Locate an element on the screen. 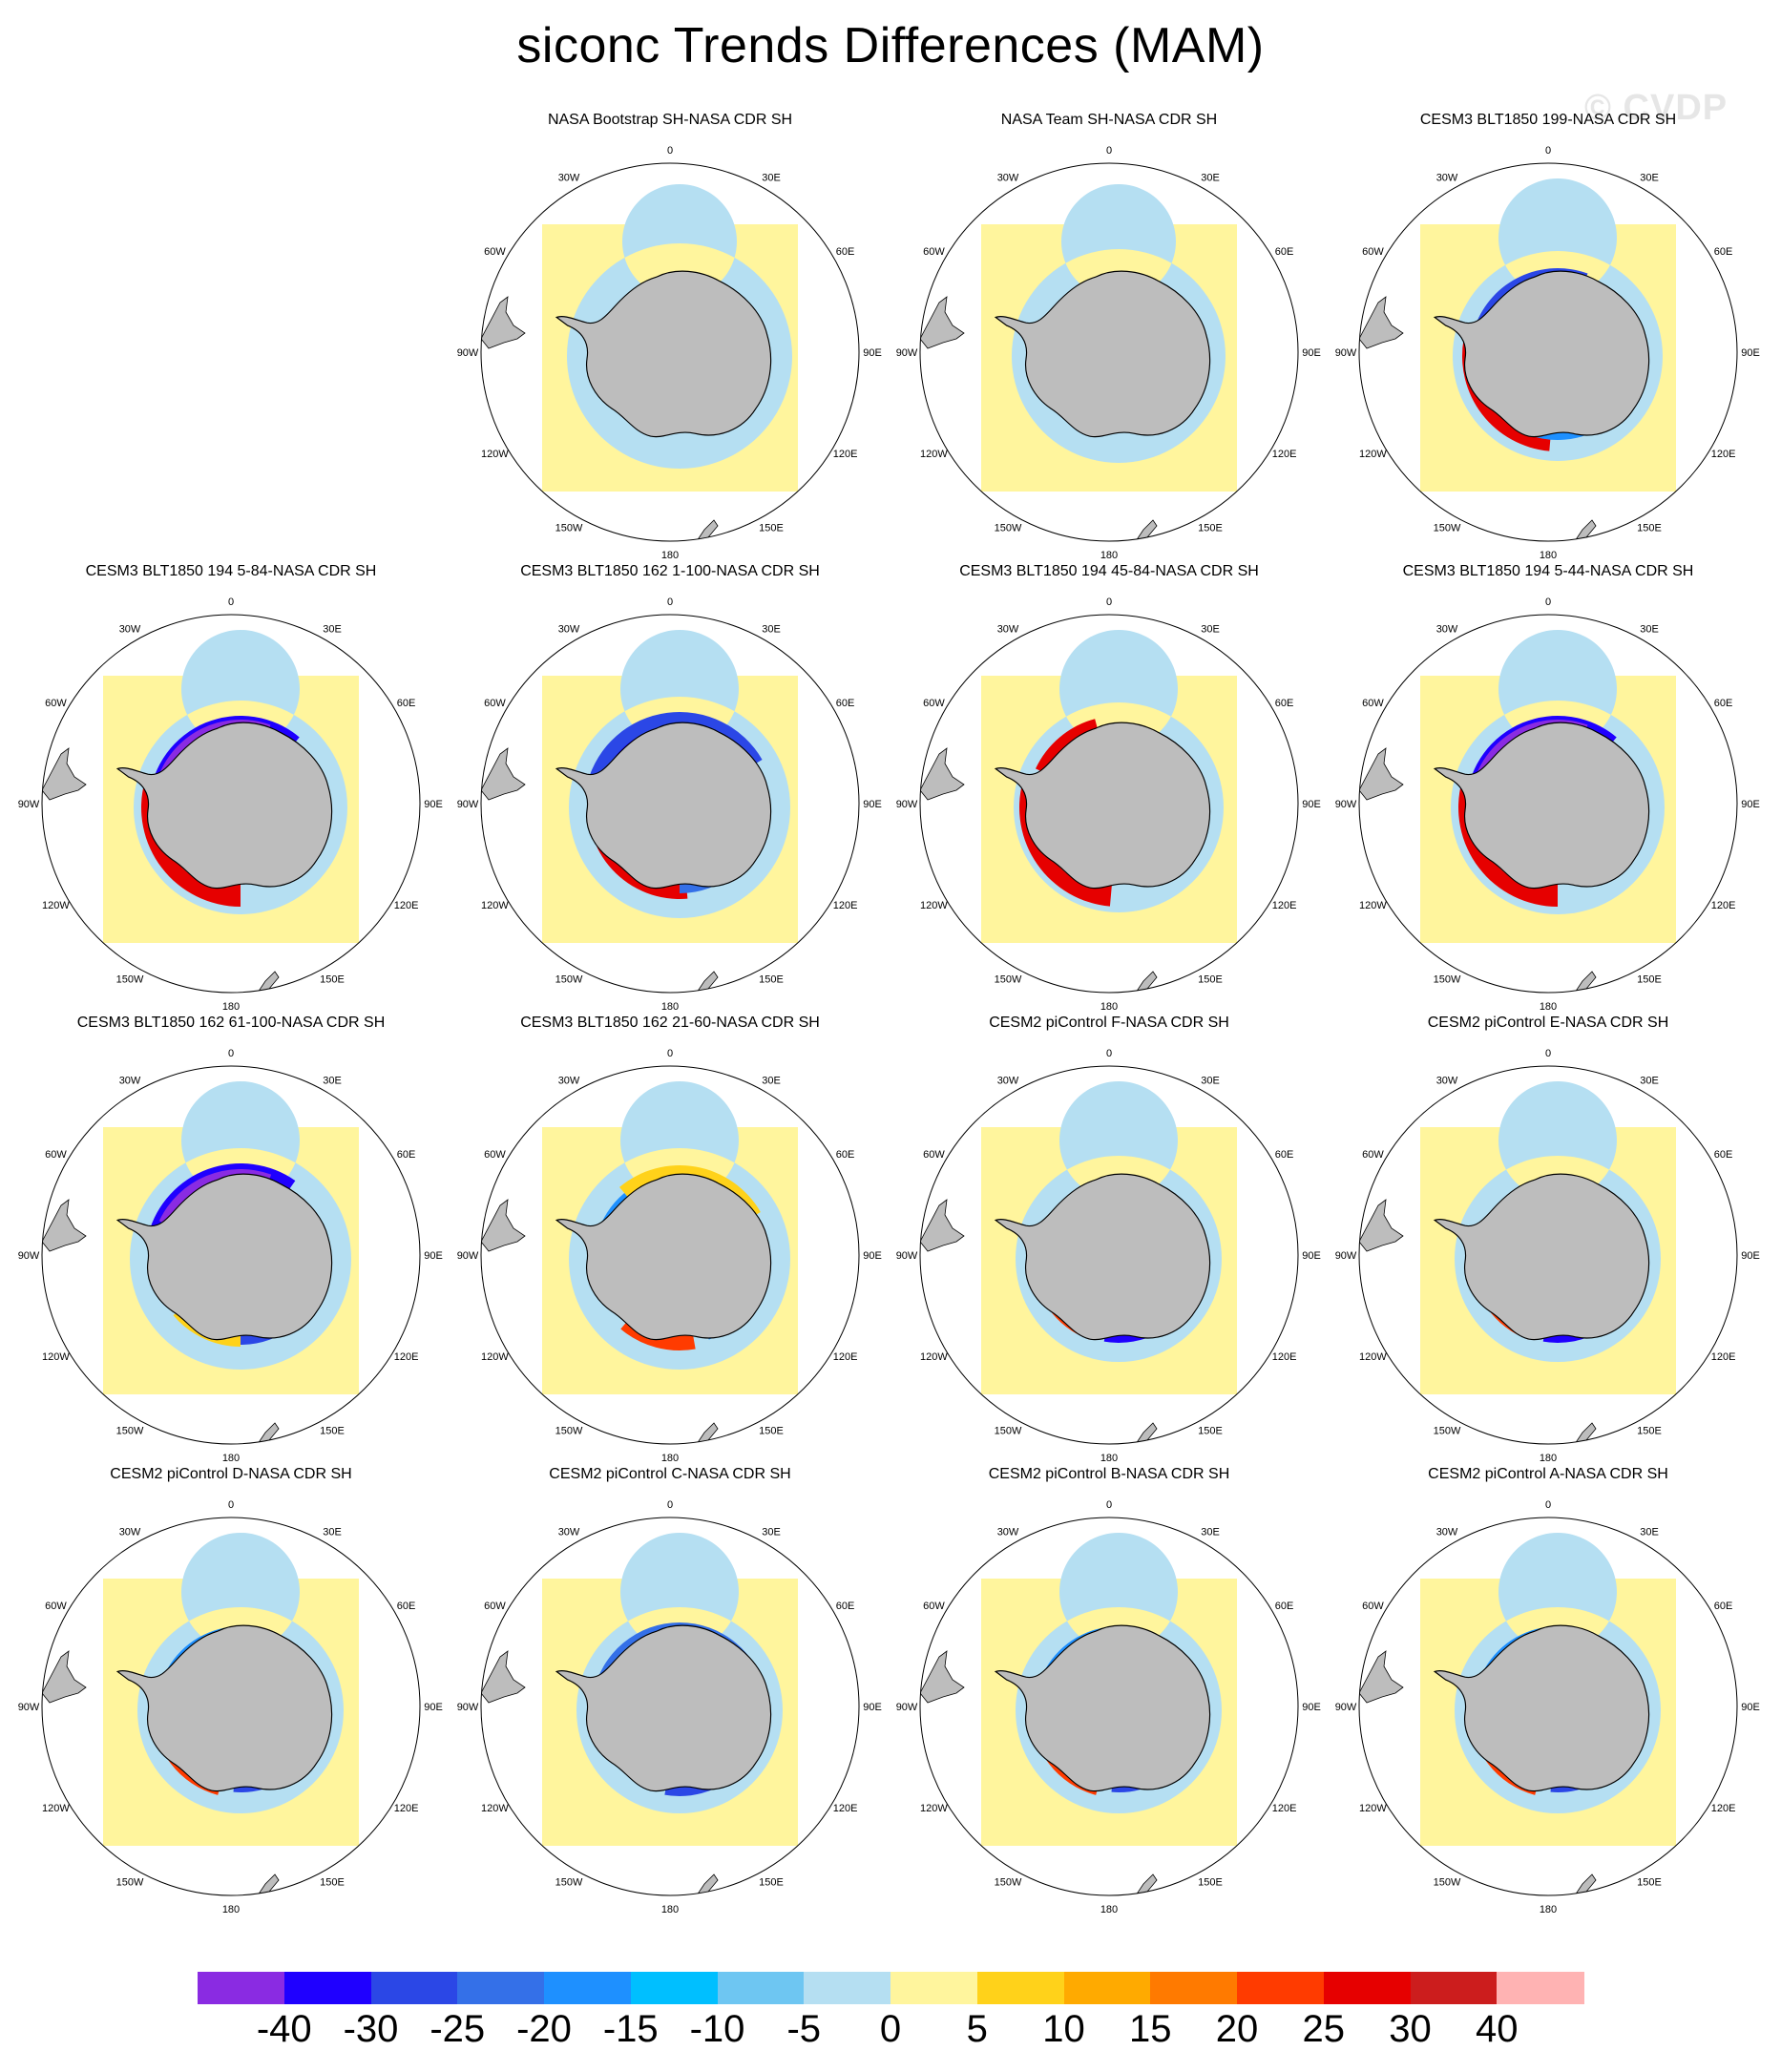 The image size is (1781, 2072). panel-title: CESM2 piControl D-NASA CDR SH is located at coordinates (231, 1474).